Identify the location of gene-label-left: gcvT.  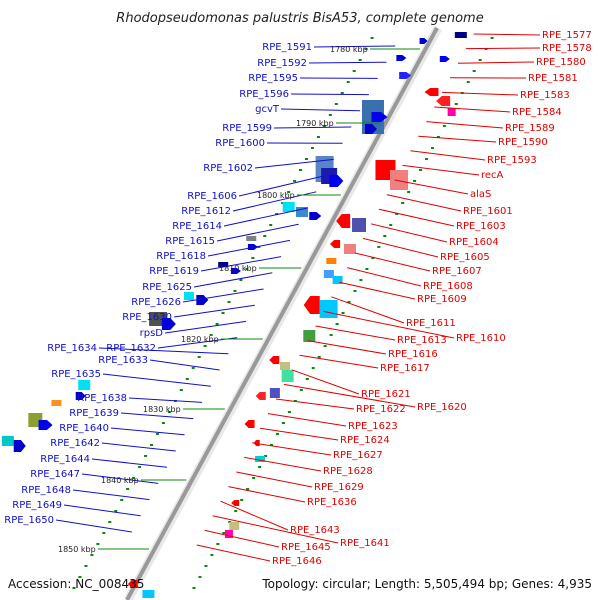
(267, 109).